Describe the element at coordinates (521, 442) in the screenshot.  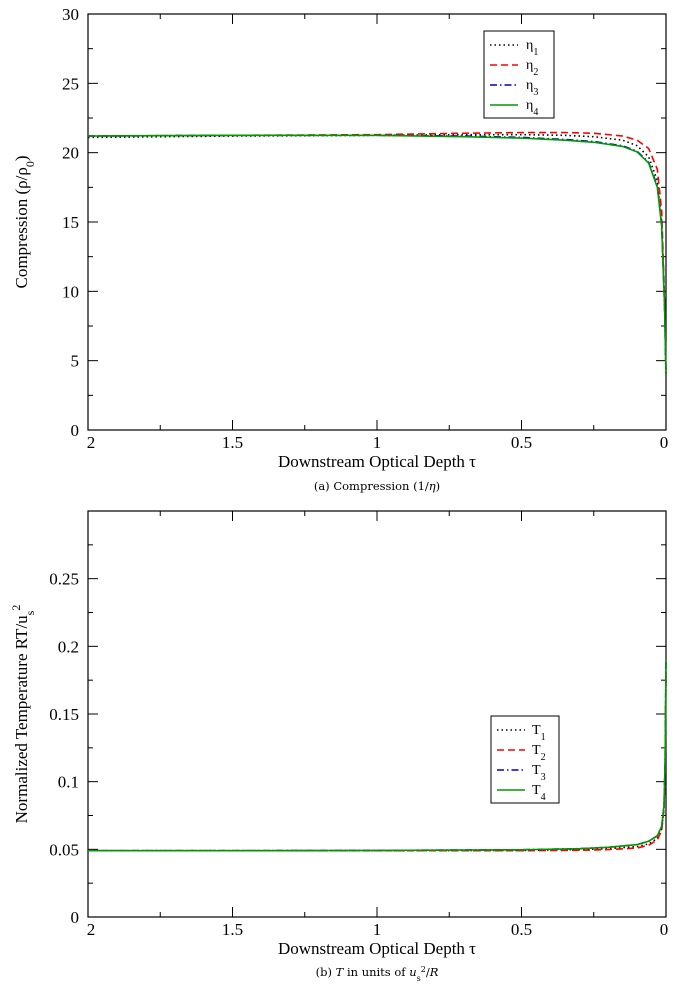
I see `x-tick-label-a: 0.5` at that location.